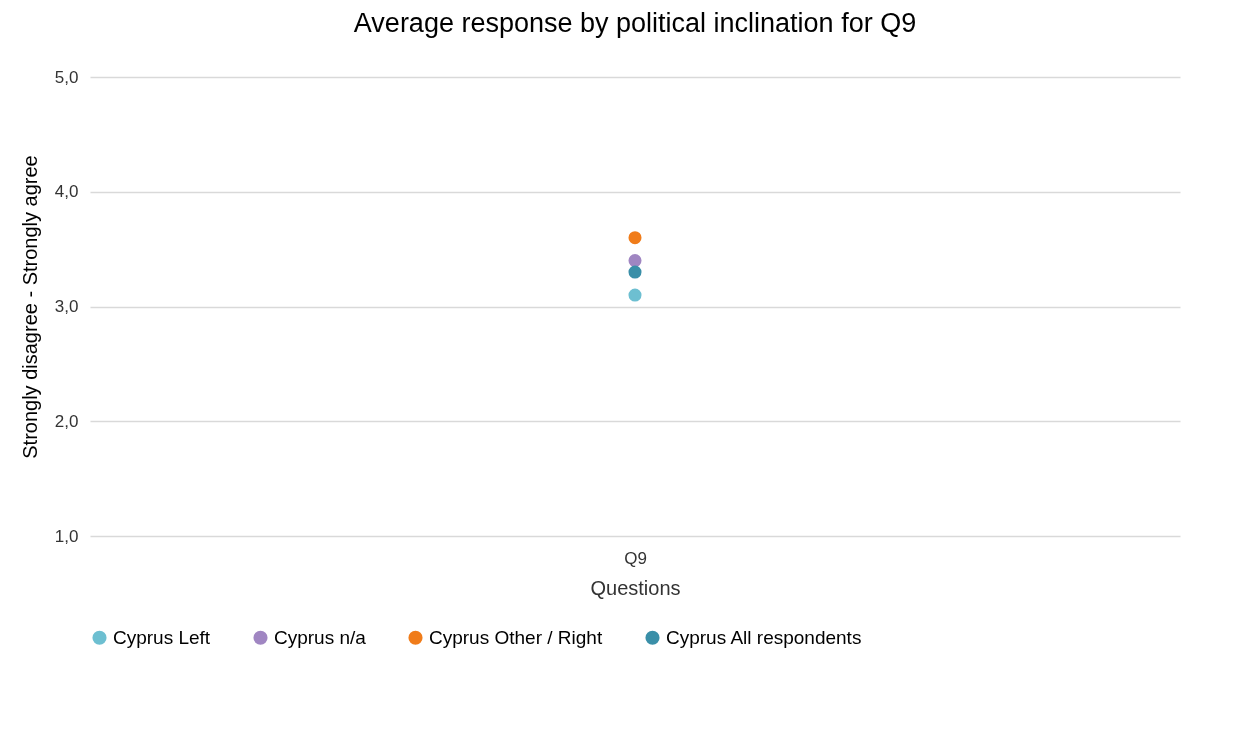 This screenshot has height=740, width=1250. Describe the element at coordinates (162, 637) in the screenshot. I see `legend-label: Cyprus Left` at that location.